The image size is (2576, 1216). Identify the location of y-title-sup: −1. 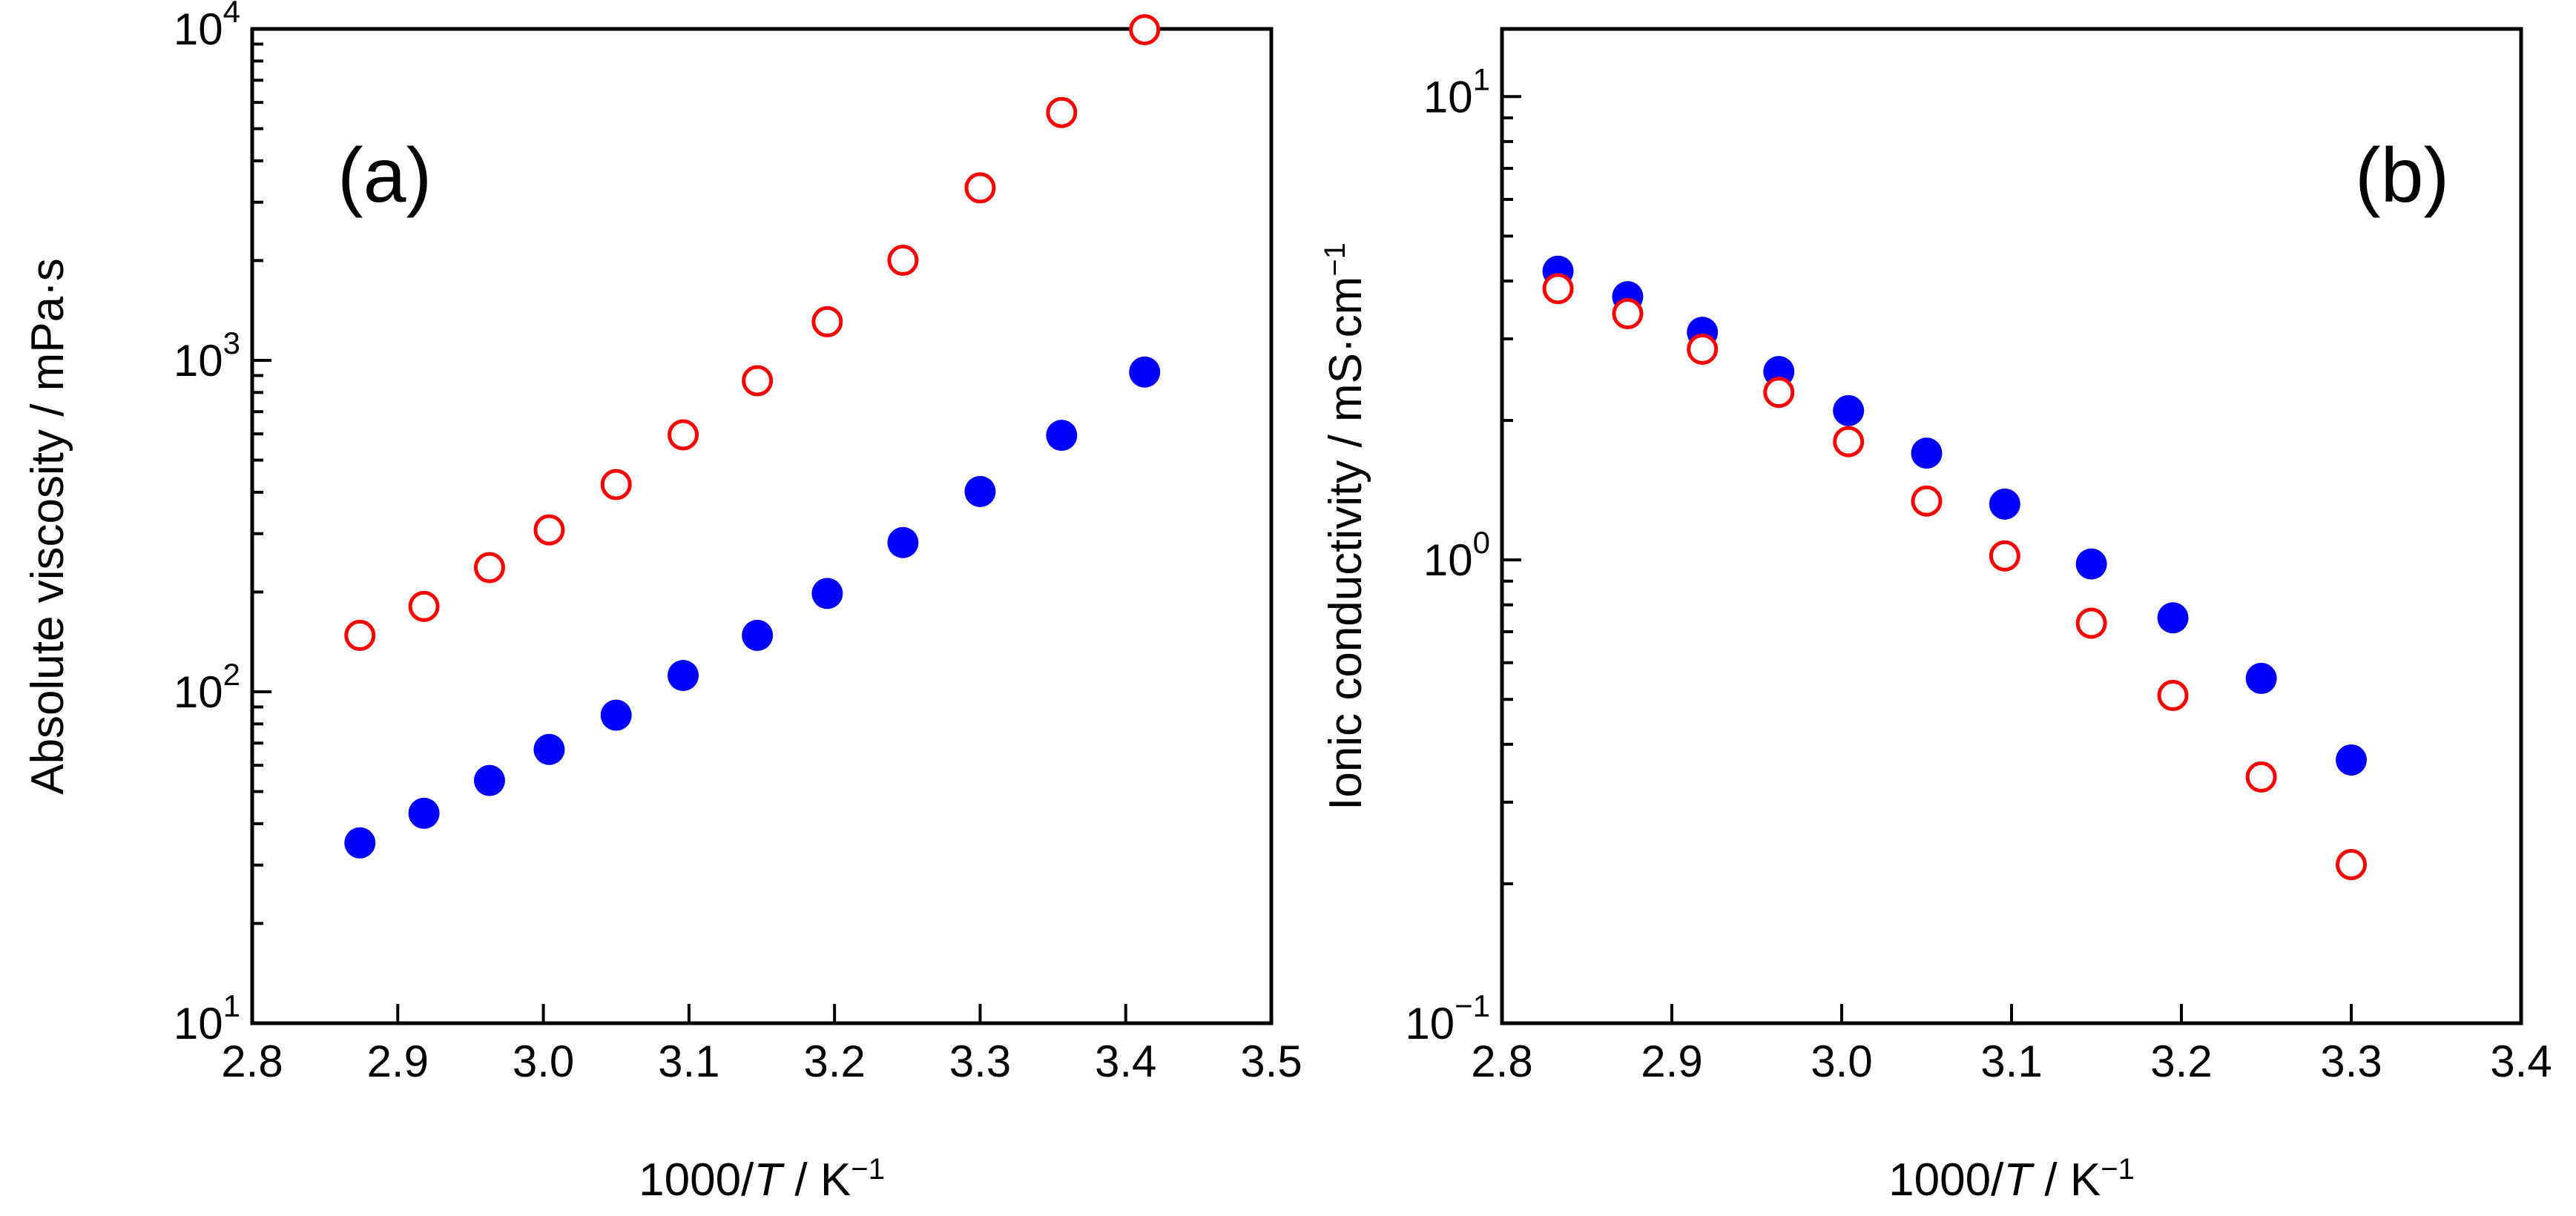
(1335, 259).